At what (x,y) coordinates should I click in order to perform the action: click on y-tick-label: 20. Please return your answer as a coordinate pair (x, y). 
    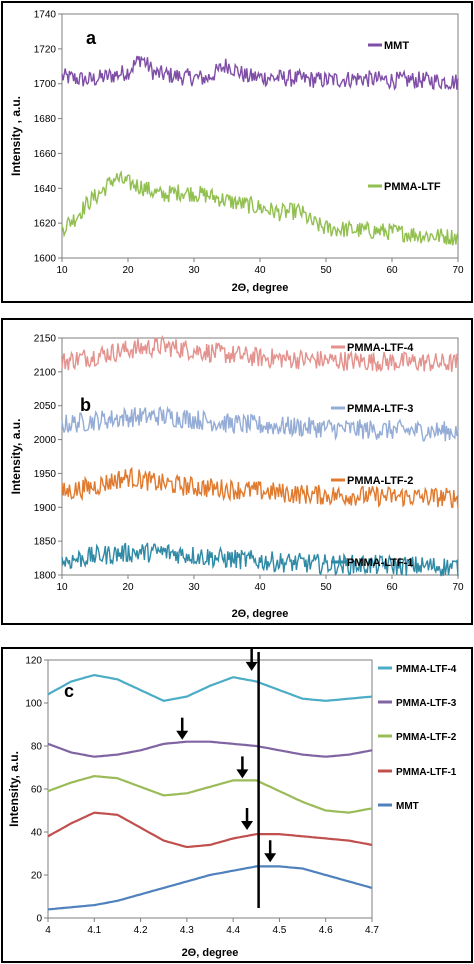
    Looking at the image, I should click on (37, 876).